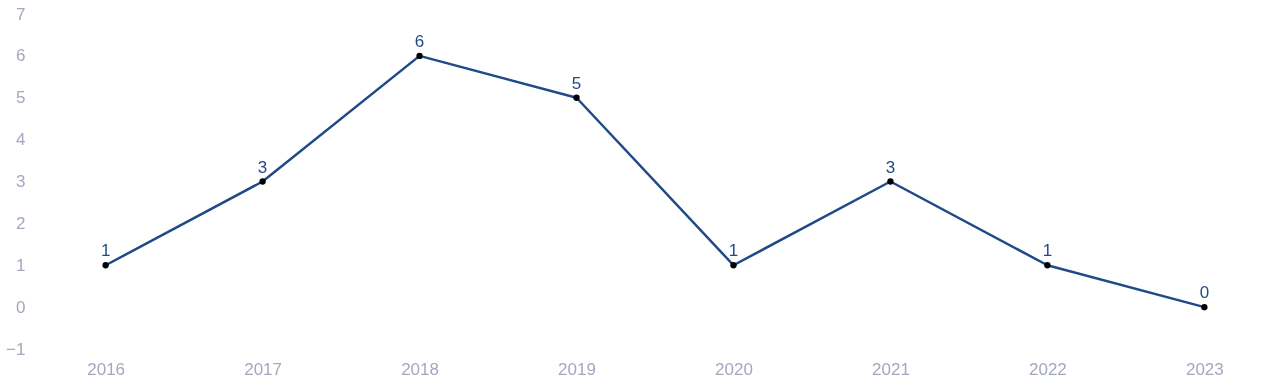  Describe the element at coordinates (16, 349) in the screenshot. I see `y-tick-label: −1` at that location.